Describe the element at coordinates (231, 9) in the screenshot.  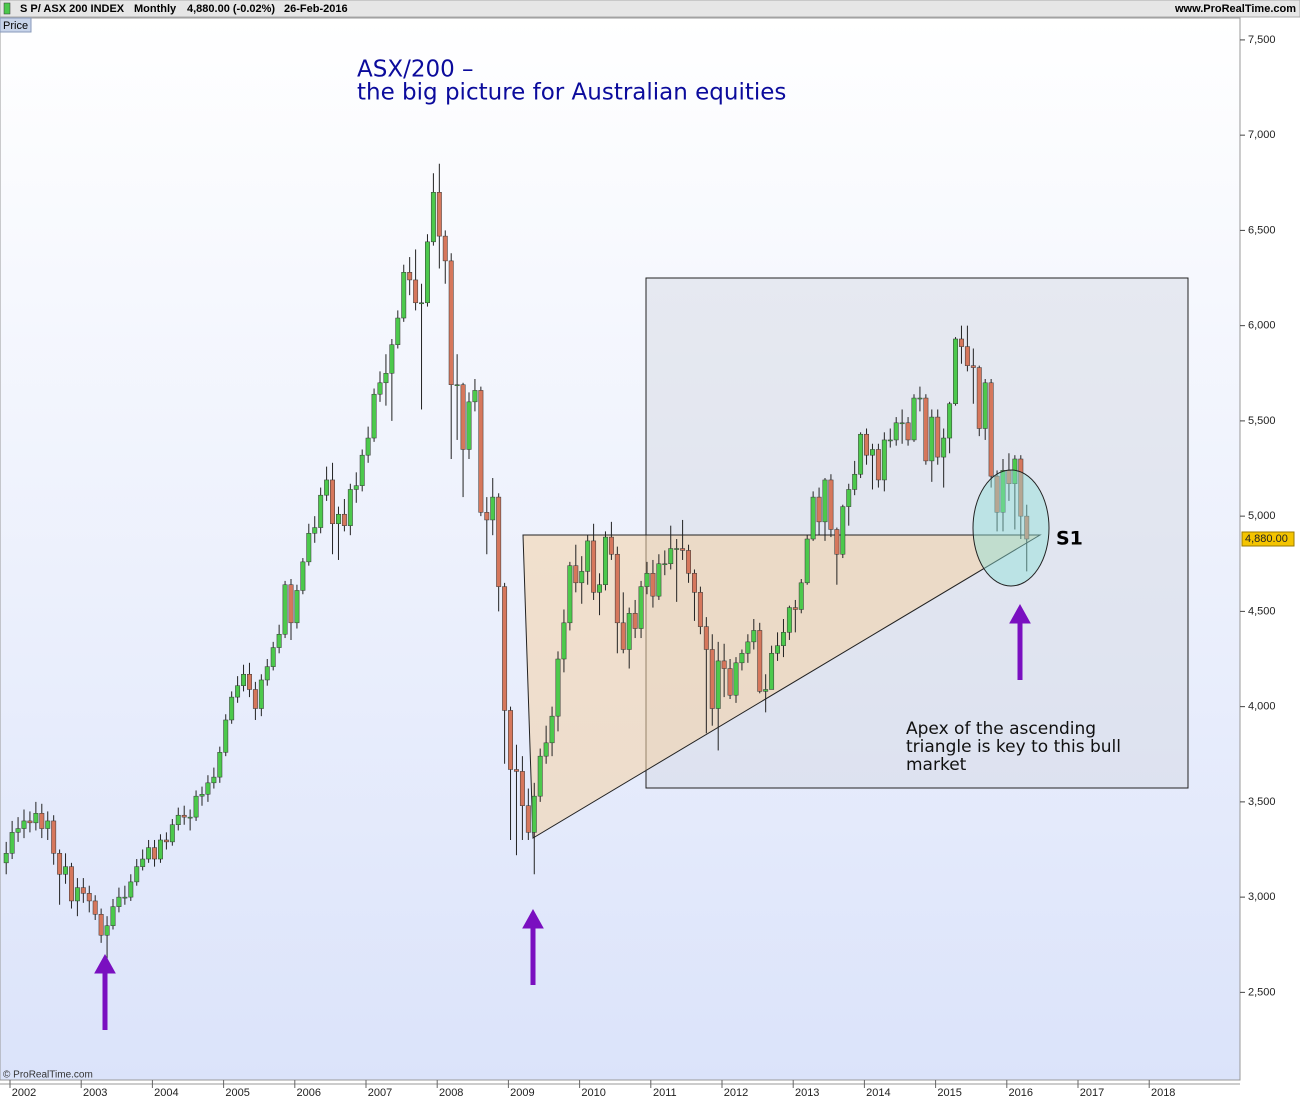
I see `quote: 4,880.00 (-0.02%)` at that location.